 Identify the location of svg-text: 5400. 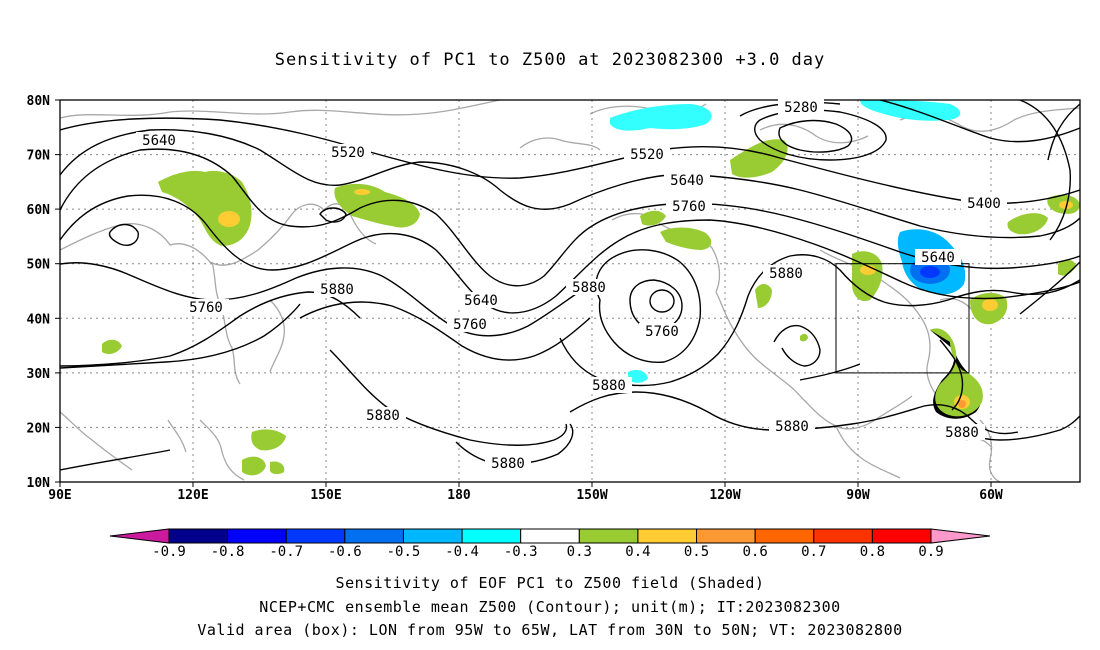
(984, 204).